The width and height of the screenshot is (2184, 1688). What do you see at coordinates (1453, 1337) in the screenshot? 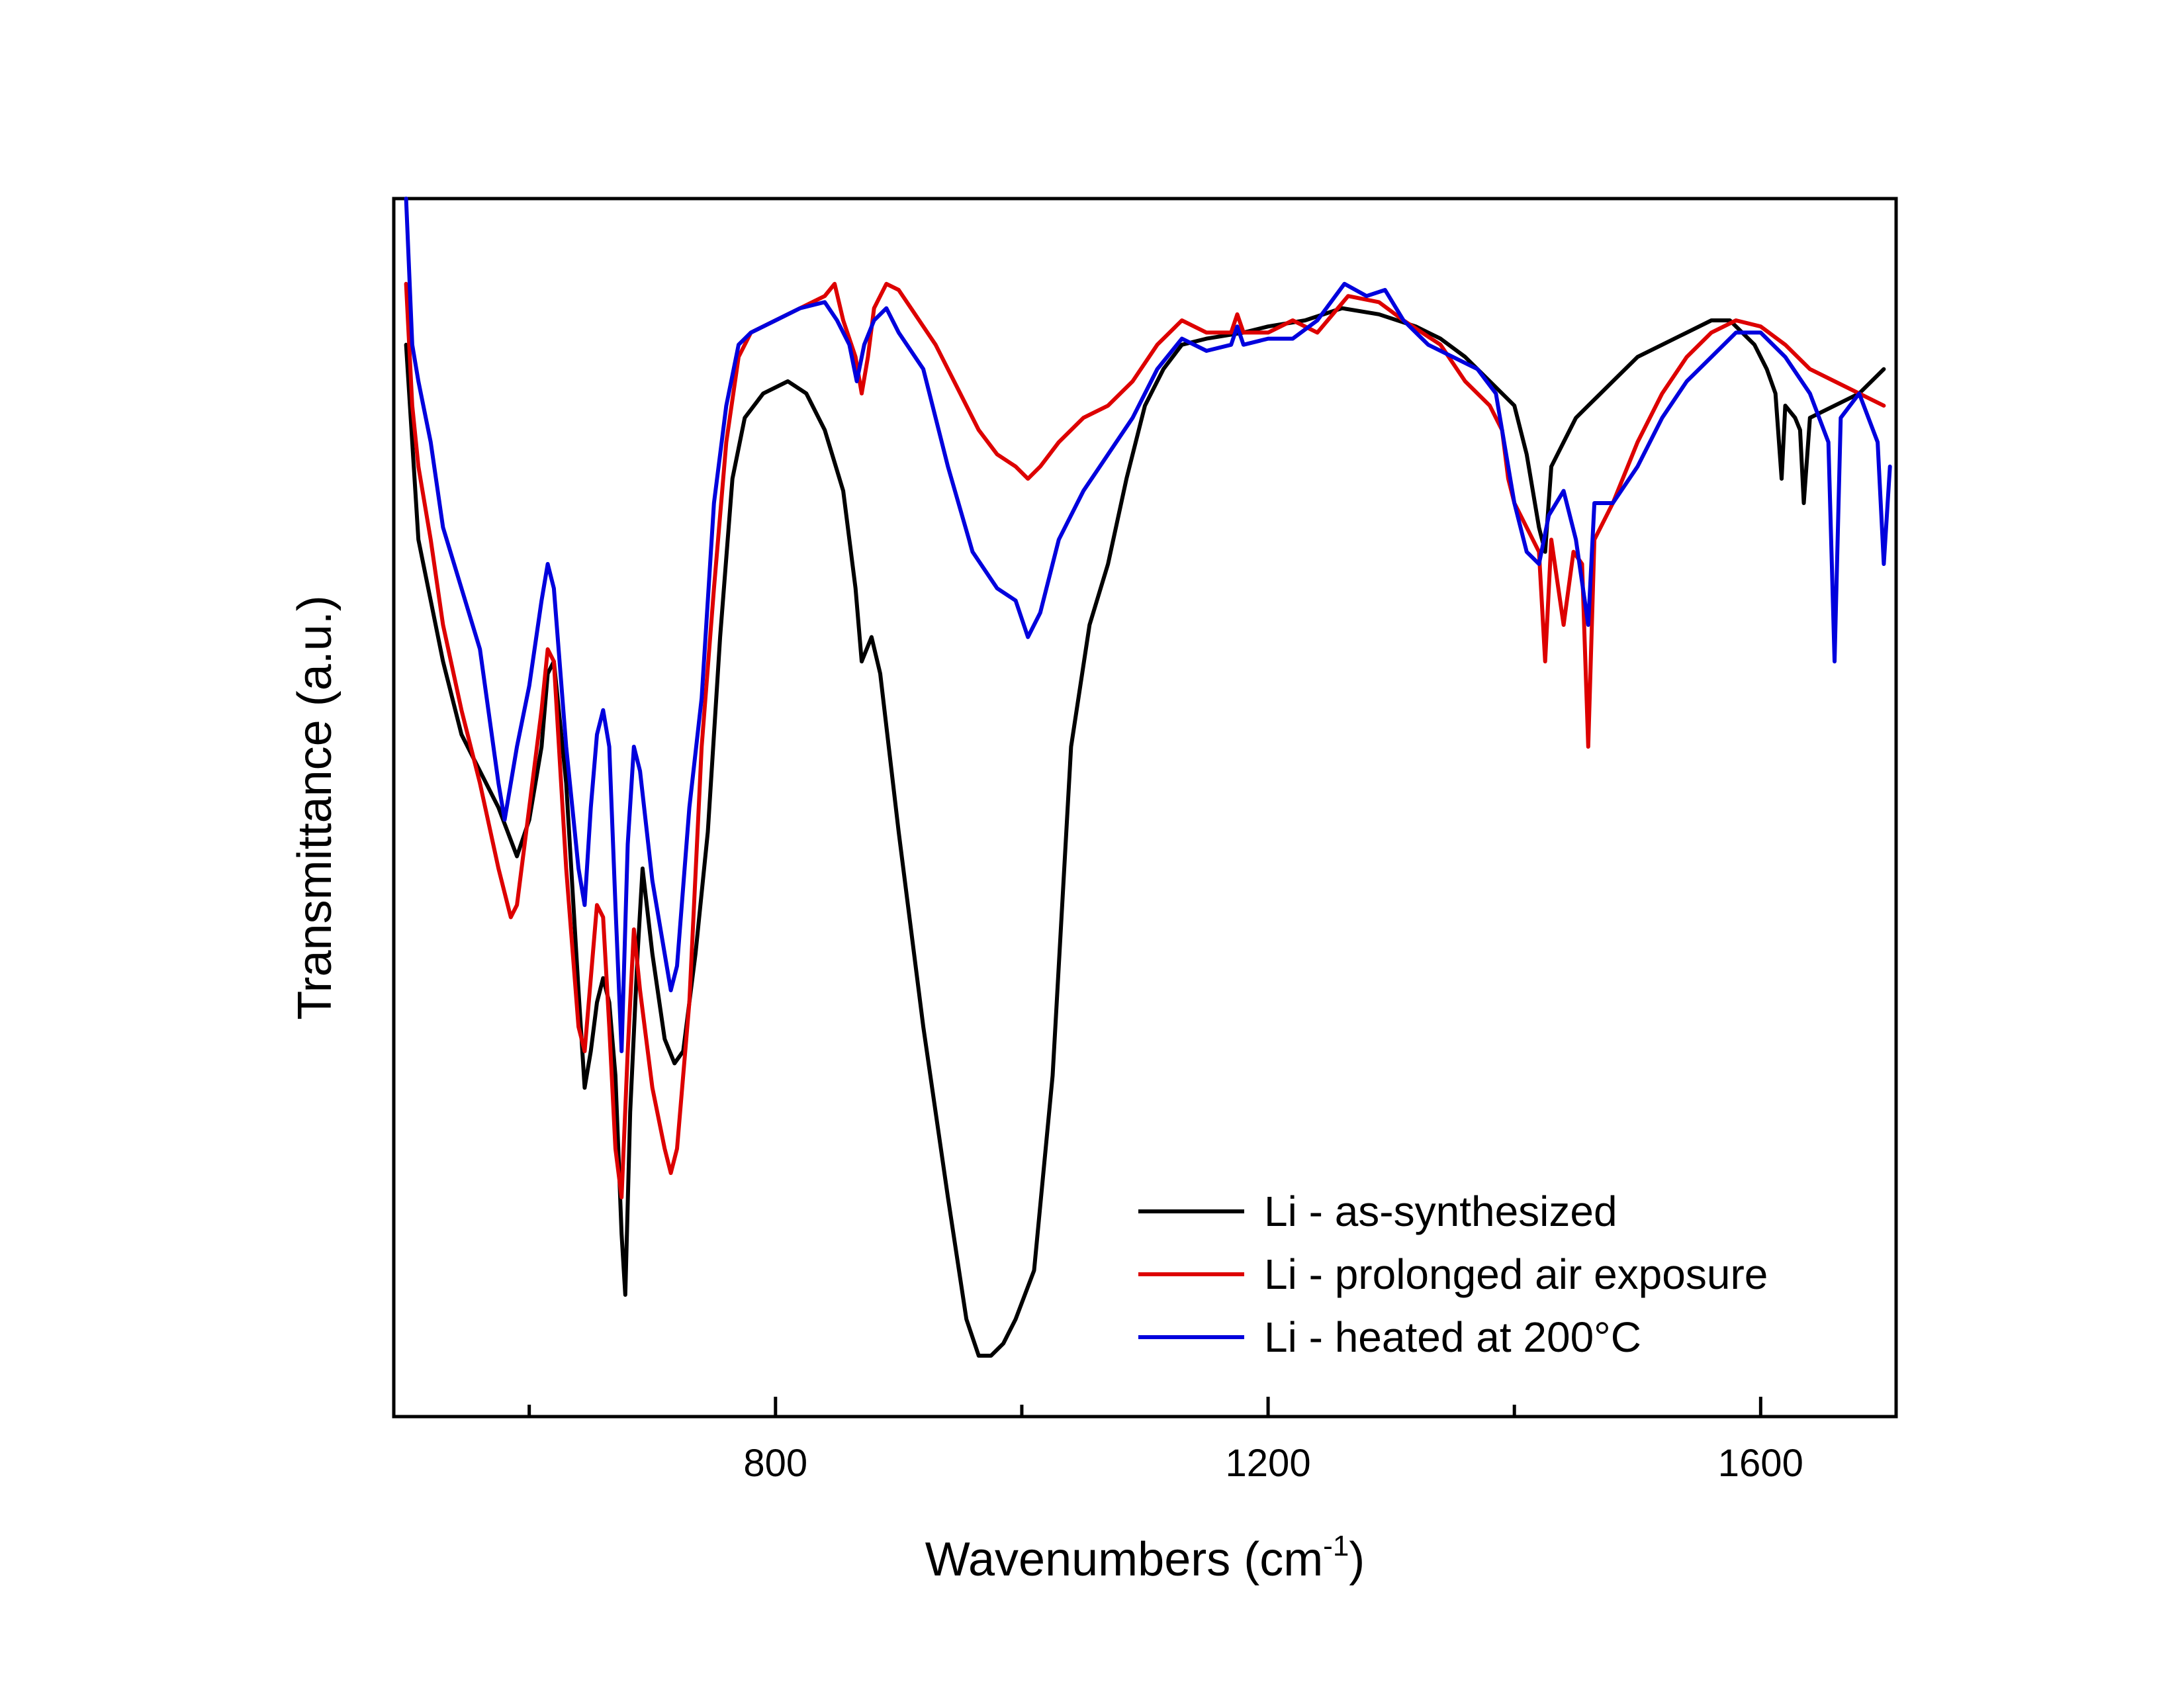
I see `legend-label-3: Li - heated at 200°C` at bounding box center [1453, 1337].